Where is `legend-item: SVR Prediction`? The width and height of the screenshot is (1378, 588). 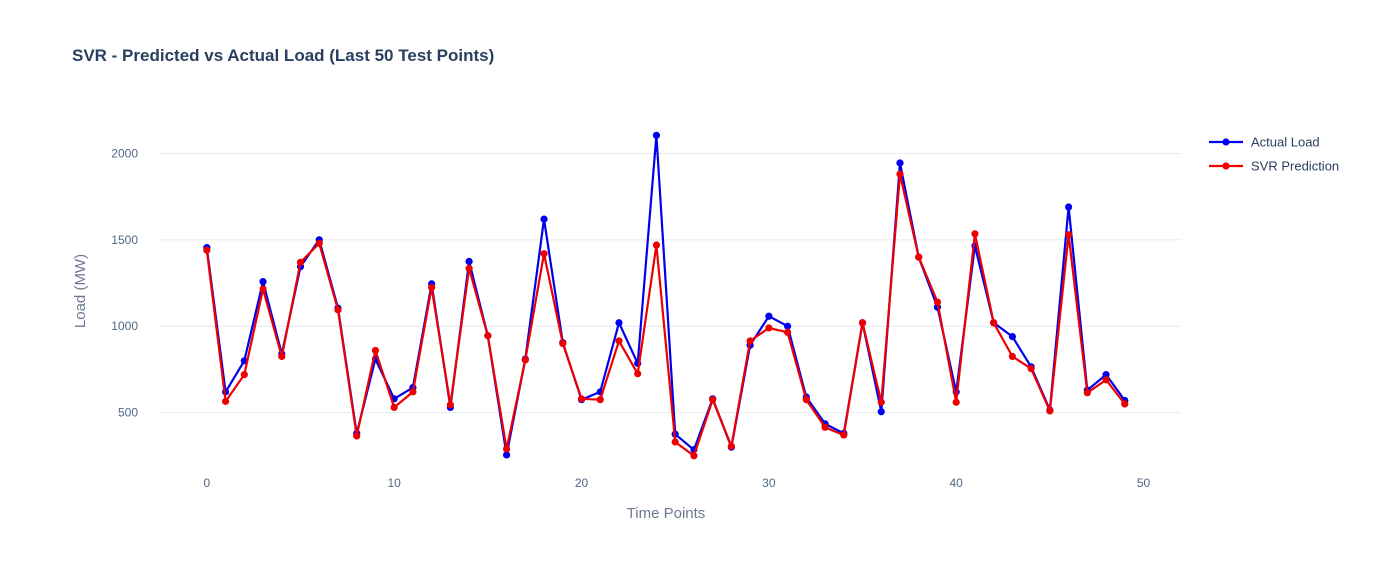
legend-item: SVR Prediction is located at coordinates (1274, 166).